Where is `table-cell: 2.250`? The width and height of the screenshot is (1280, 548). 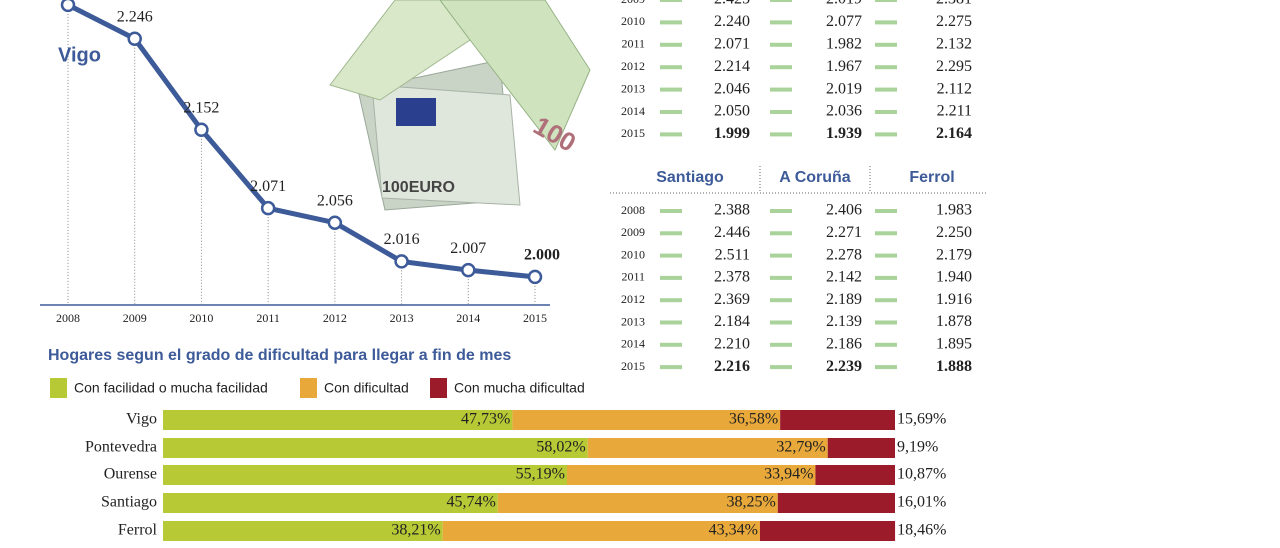 table-cell: 2.250 is located at coordinates (954, 232).